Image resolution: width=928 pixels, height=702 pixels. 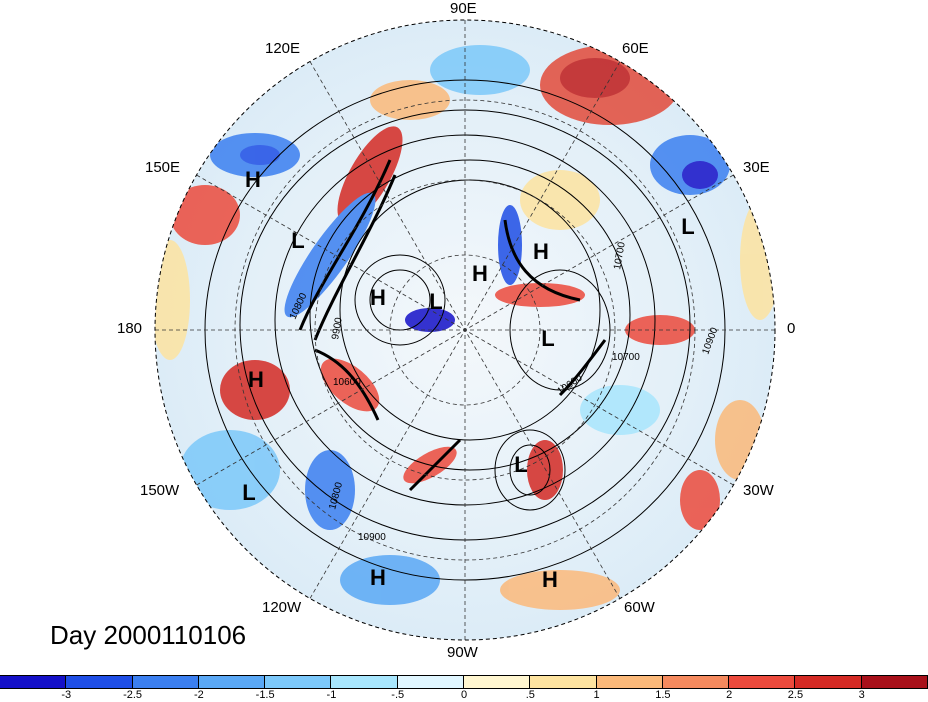 I want to click on colorbar-tick-label: .5, so click(x=530, y=695).